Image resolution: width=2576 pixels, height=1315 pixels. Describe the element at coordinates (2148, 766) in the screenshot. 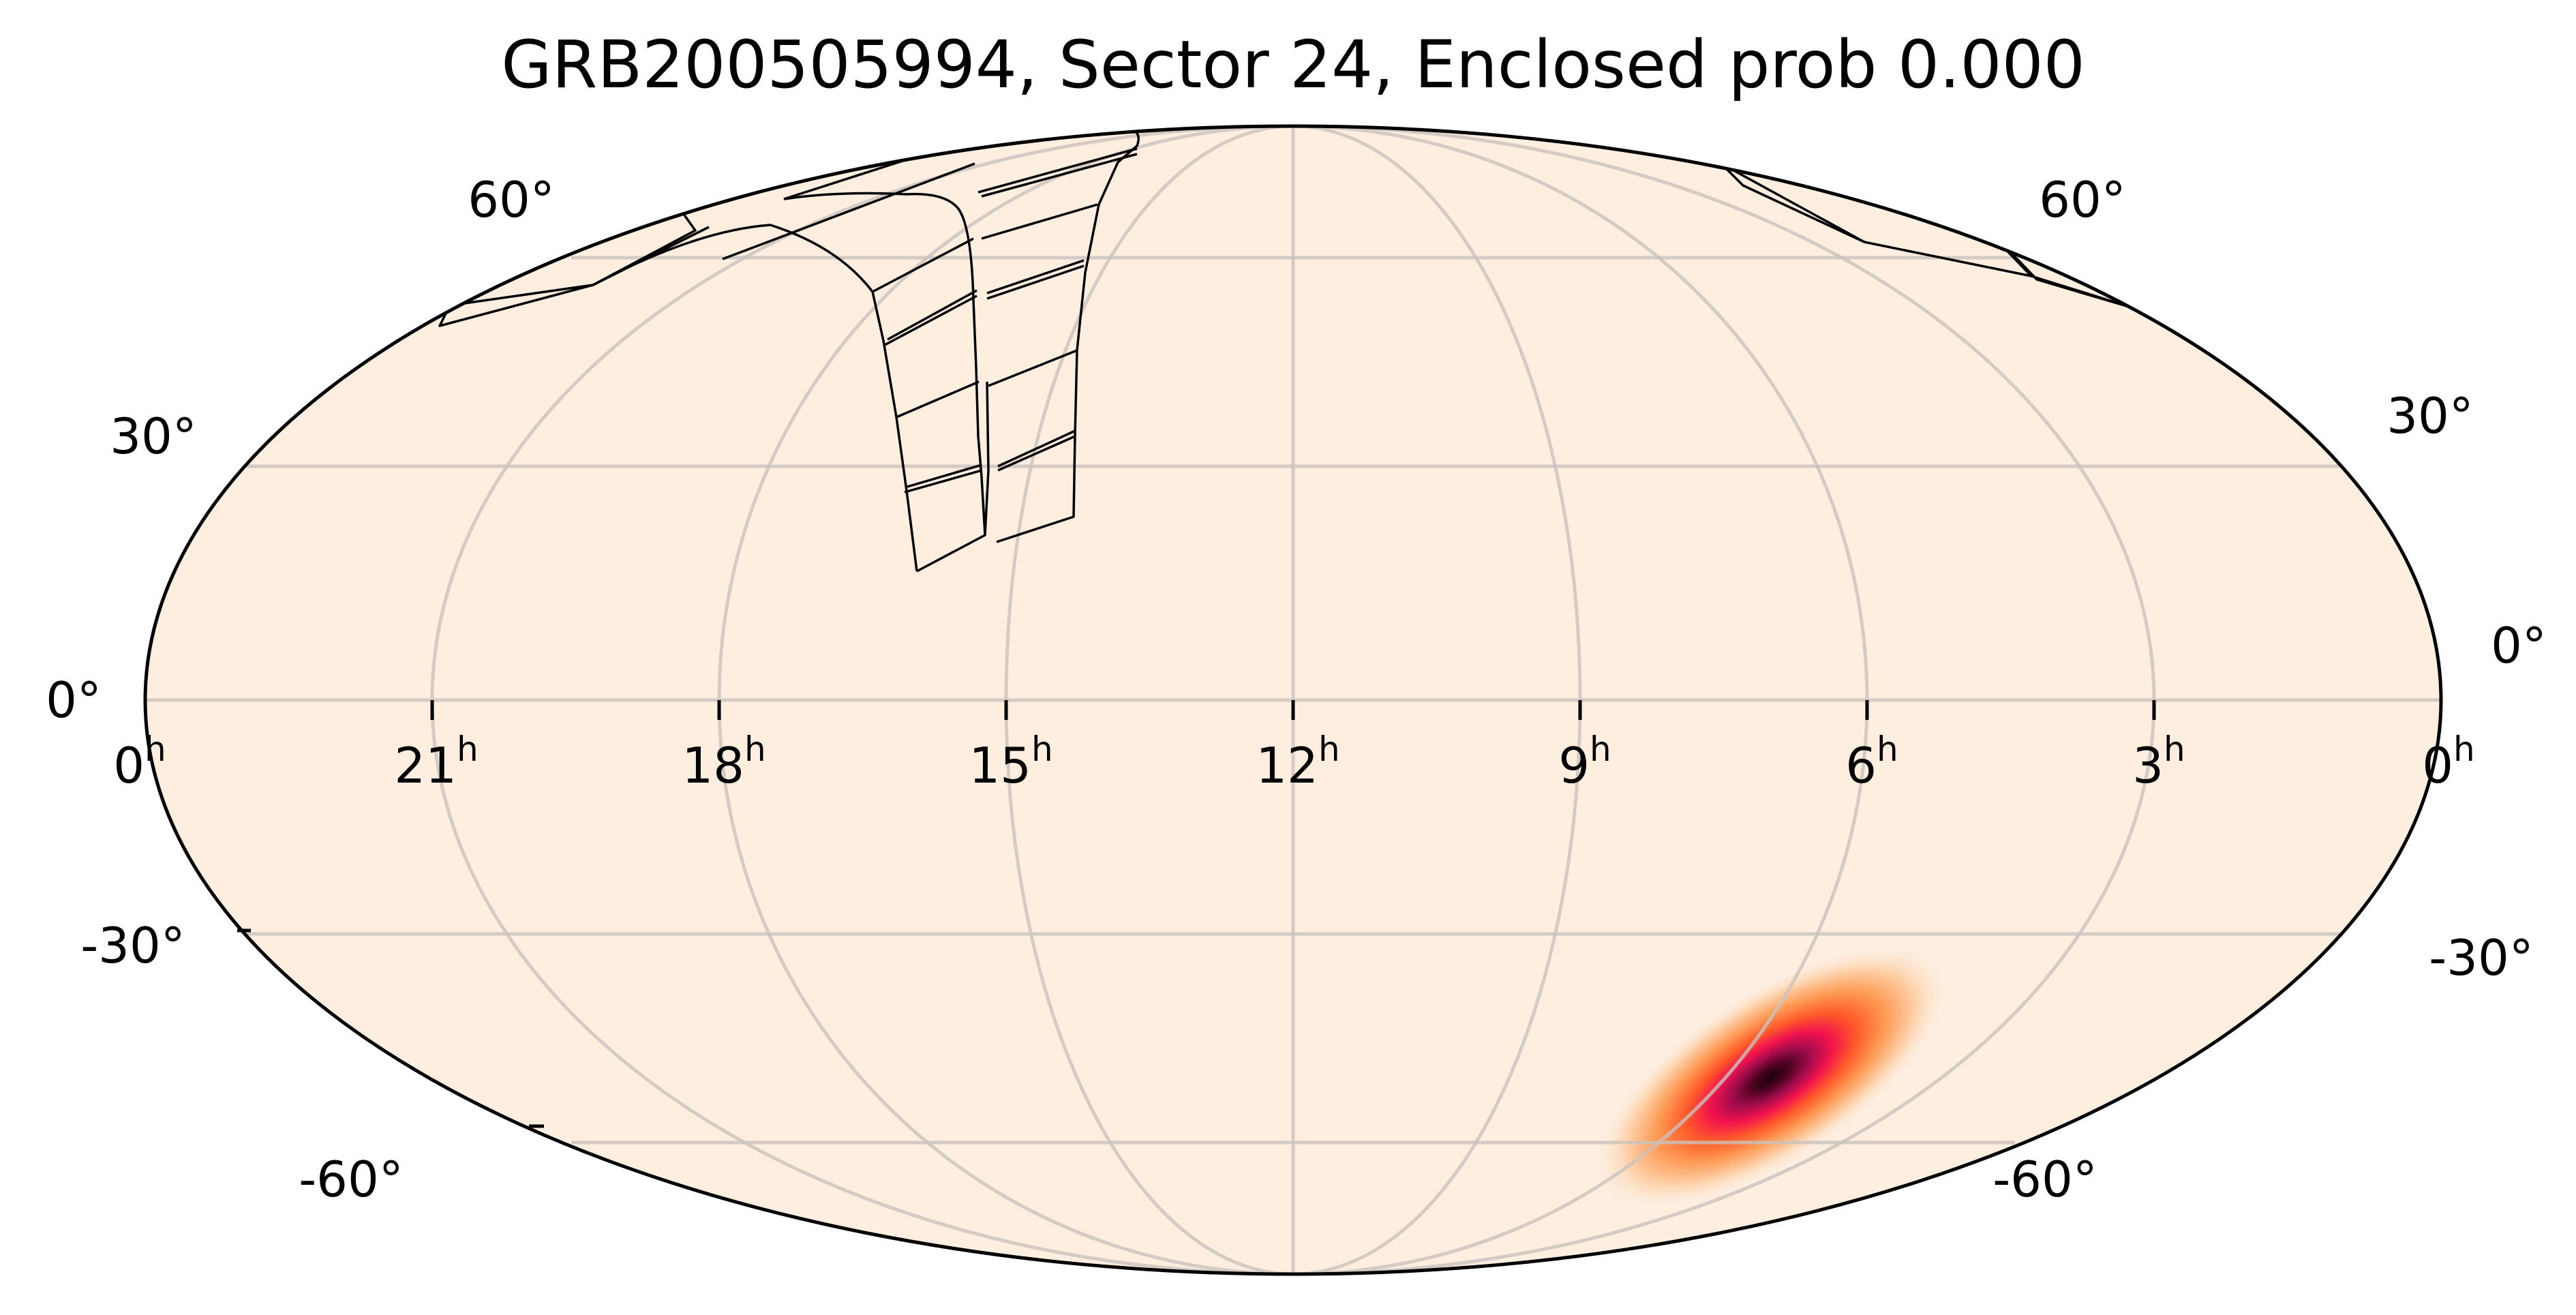

I see `ra-label: 3` at that location.